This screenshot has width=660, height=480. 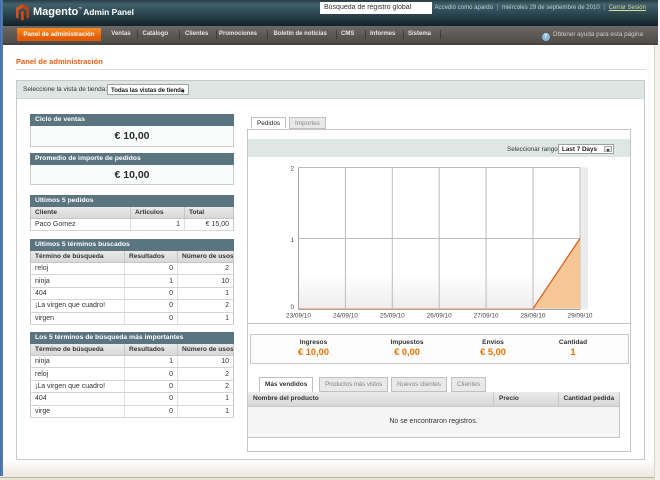 What do you see at coordinates (392, 316) in the screenshot?
I see `svg-text: 25/09/10` at bounding box center [392, 316].